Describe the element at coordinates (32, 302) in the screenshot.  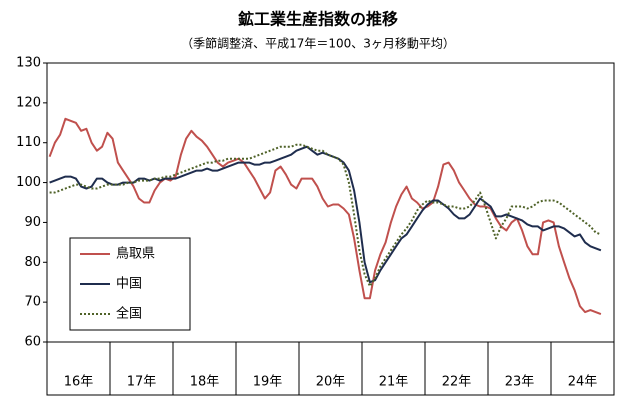
I see `y-tick-label: 70` at that location.